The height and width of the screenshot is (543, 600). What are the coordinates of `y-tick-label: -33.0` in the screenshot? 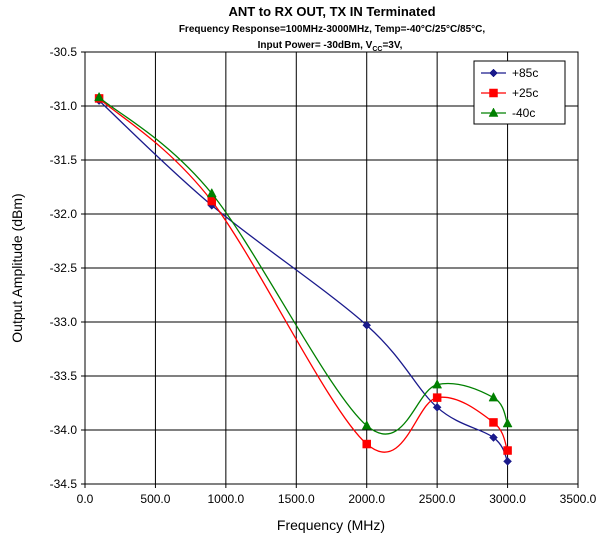 It's located at (64, 322).